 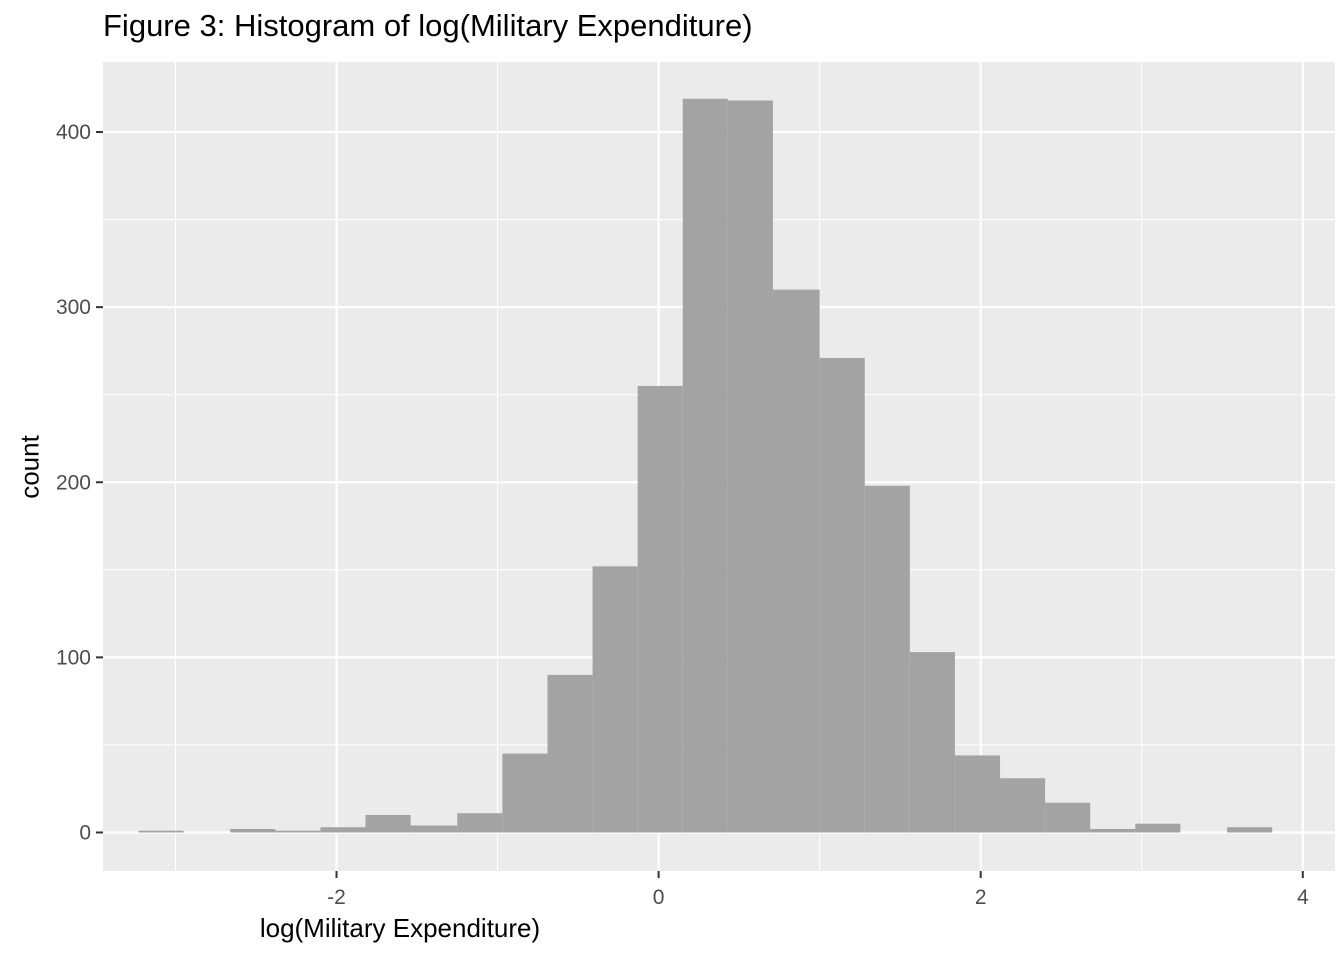 What do you see at coordinates (400, 928) in the screenshot?
I see `x-axis-label: log(Military Expenditure)` at bounding box center [400, 928].